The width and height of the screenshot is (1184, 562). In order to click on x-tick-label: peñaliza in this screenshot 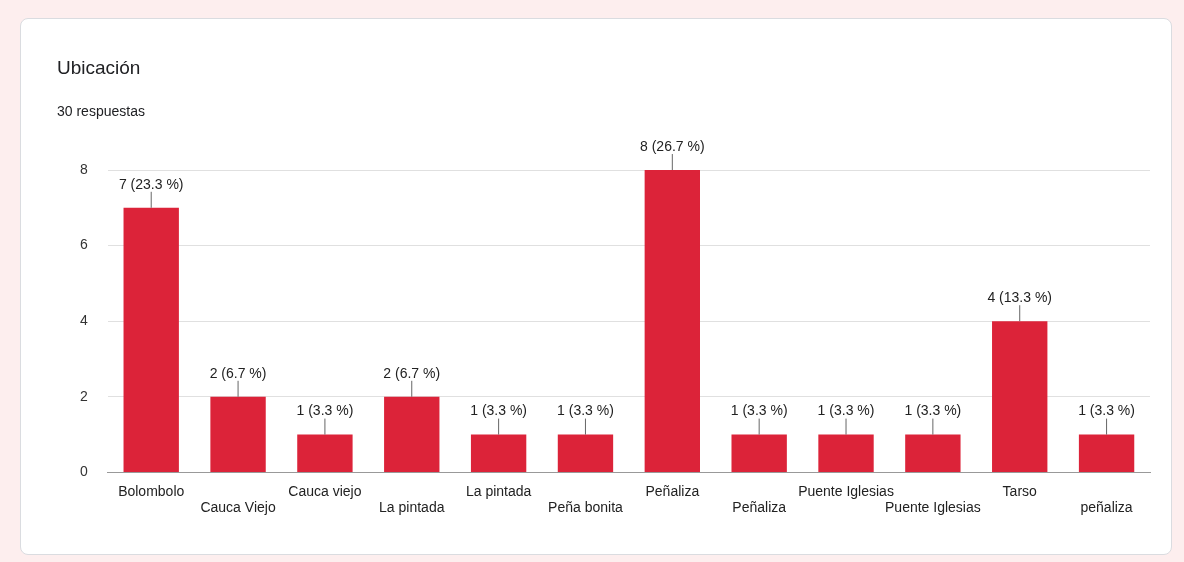, I will do `click(1106, 507)`.